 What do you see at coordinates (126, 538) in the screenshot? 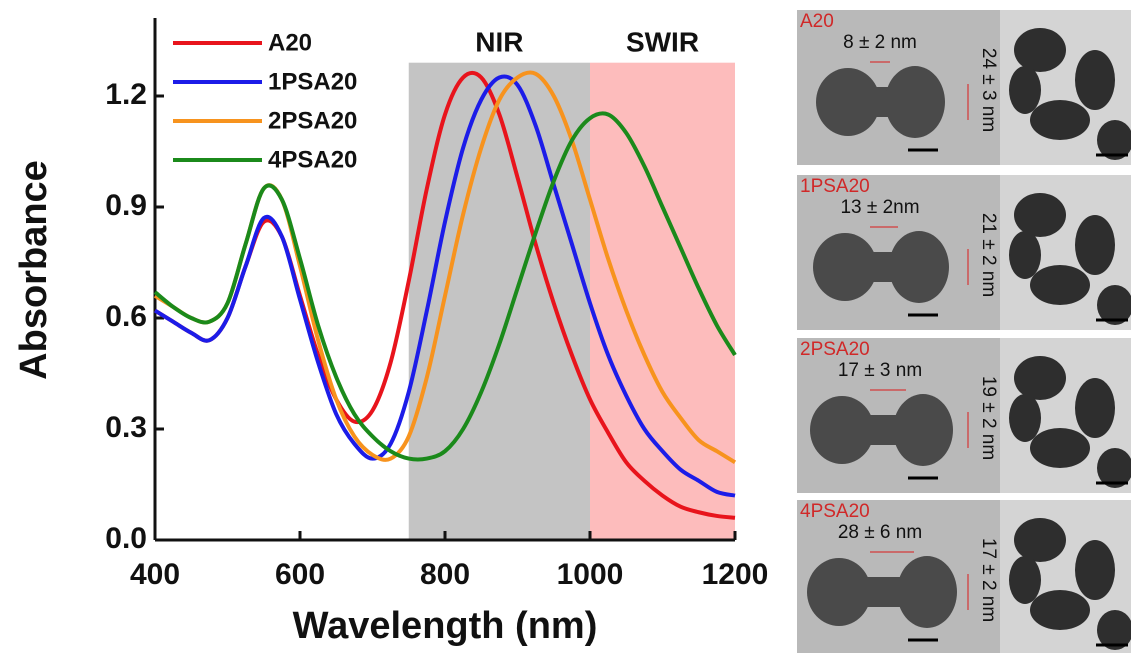
I see `y-tick-label: 0.0` at bounding box center [126, 538].